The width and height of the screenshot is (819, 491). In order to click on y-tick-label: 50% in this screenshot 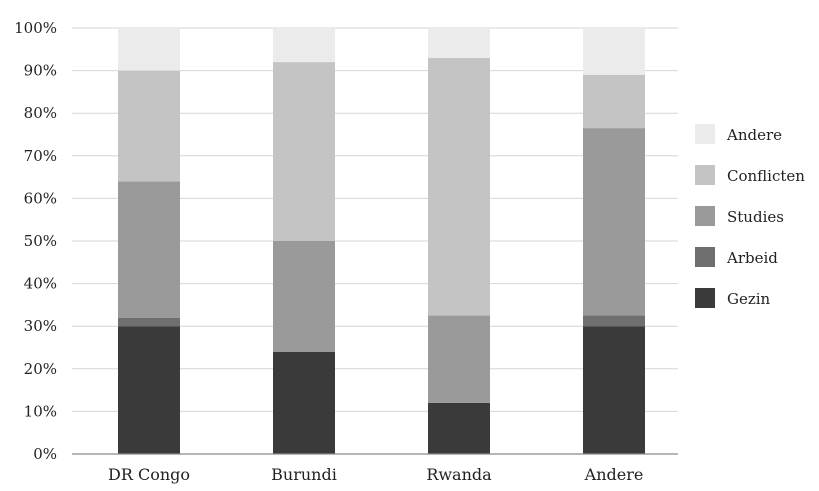, I will do `click(40, 241)`.